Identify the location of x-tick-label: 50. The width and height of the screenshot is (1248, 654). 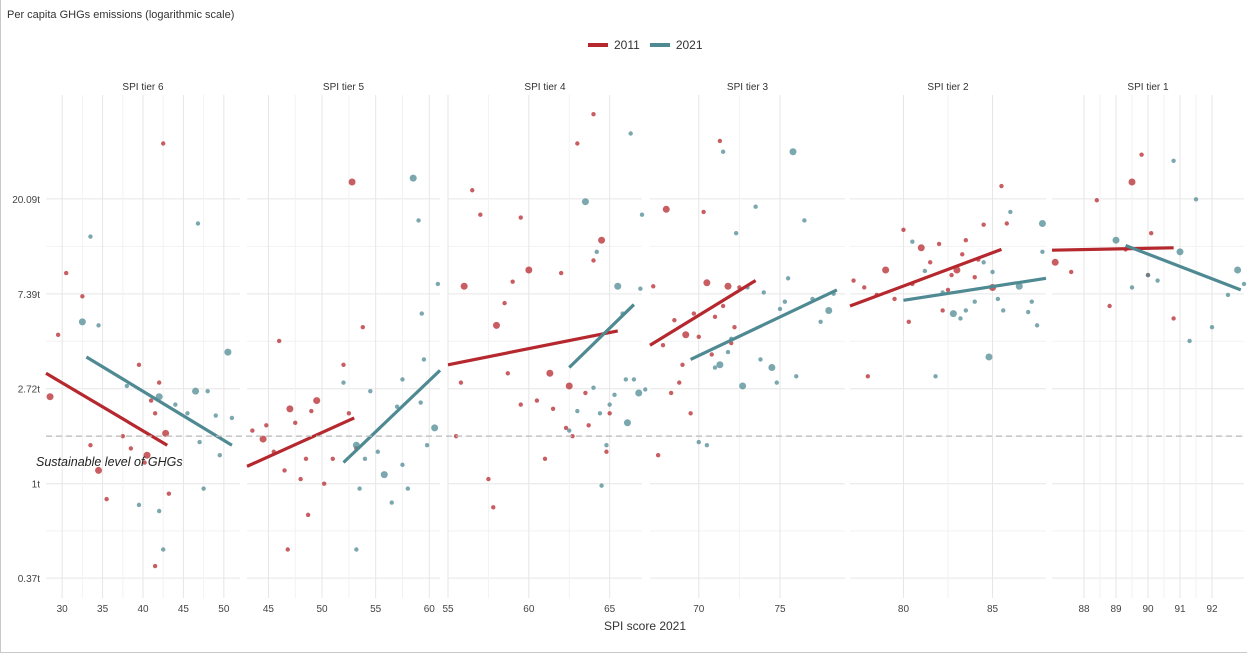
(224, 609).